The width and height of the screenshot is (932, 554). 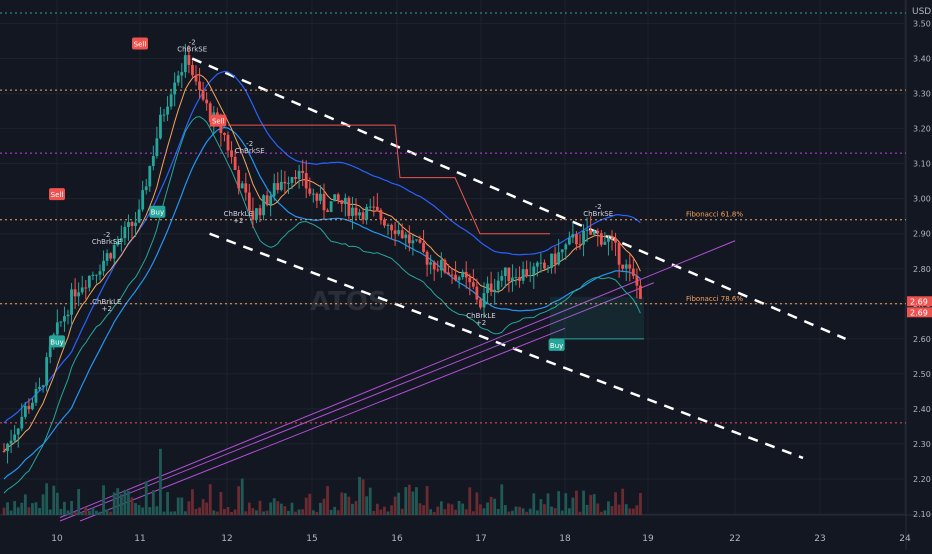 I want to click on price-label-box, so click(x=919, y=301).